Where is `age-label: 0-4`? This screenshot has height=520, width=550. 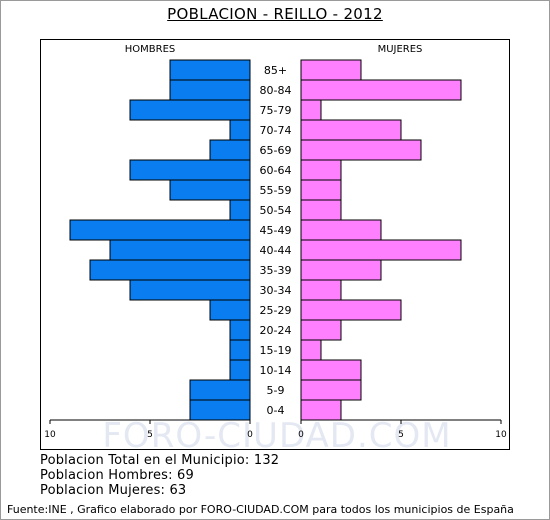 age-label: 0-4 is located at coordinates (276, 410).